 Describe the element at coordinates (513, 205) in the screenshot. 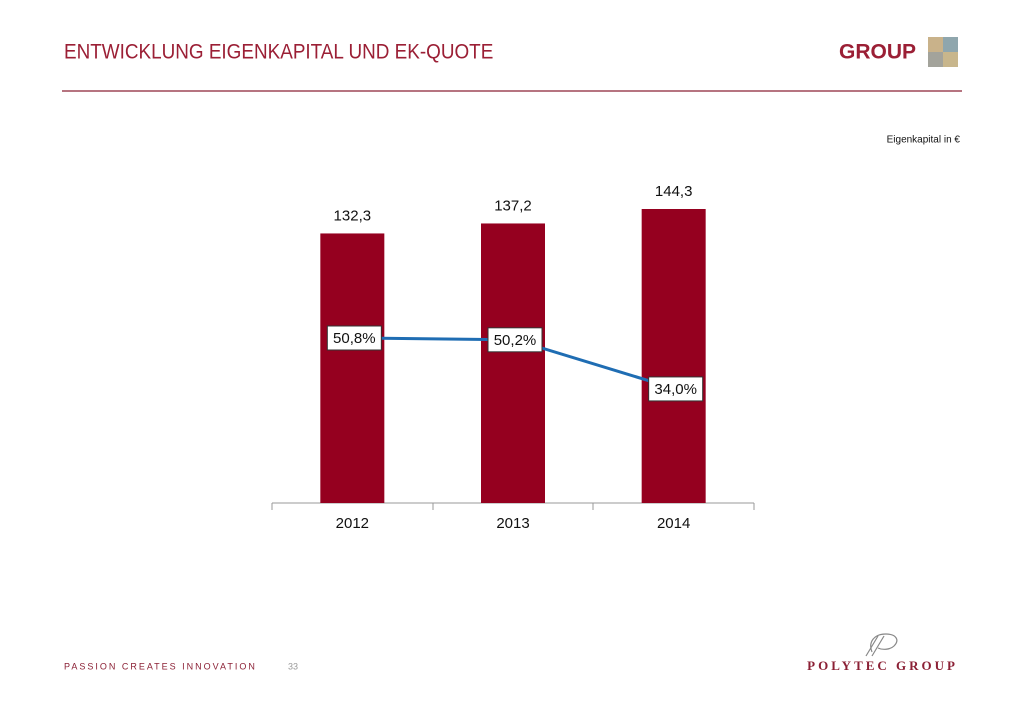

I see `bar-value-label: 137,2` at that location.